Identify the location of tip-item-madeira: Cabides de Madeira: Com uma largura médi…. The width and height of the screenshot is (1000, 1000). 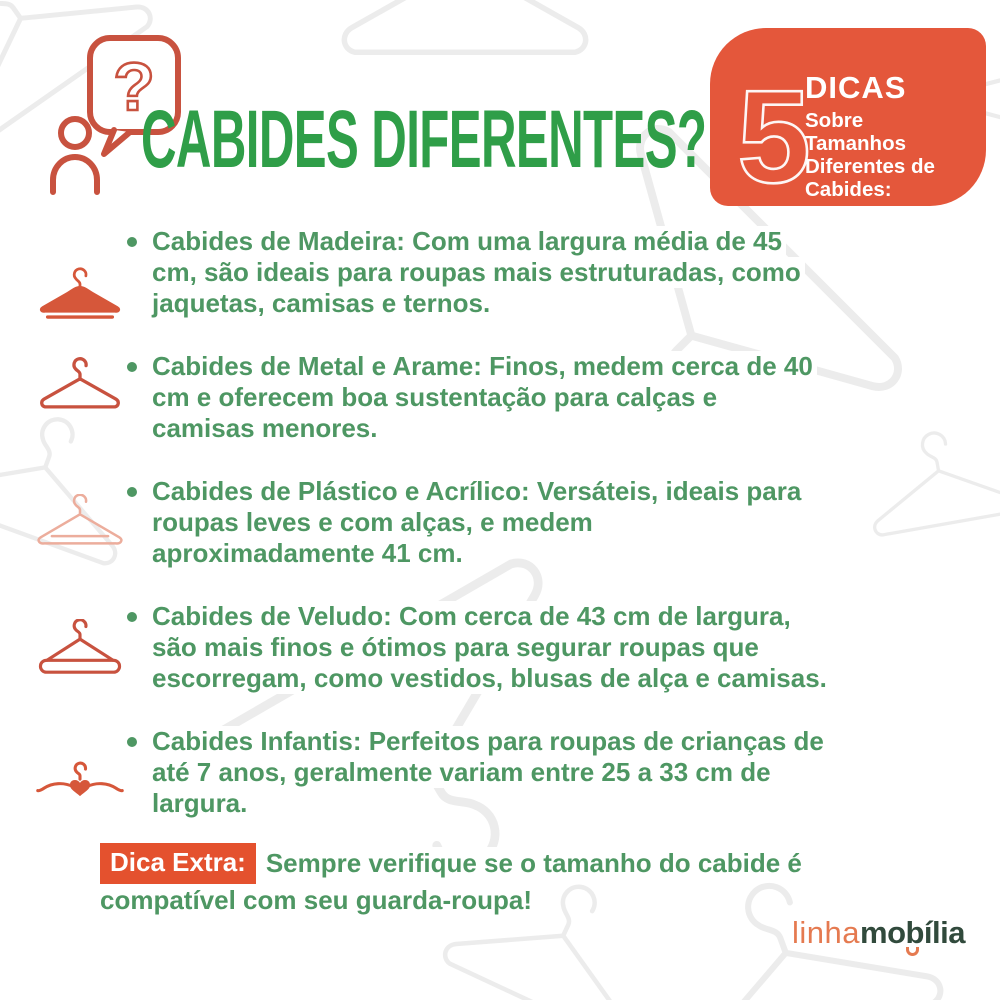
(500, 272).